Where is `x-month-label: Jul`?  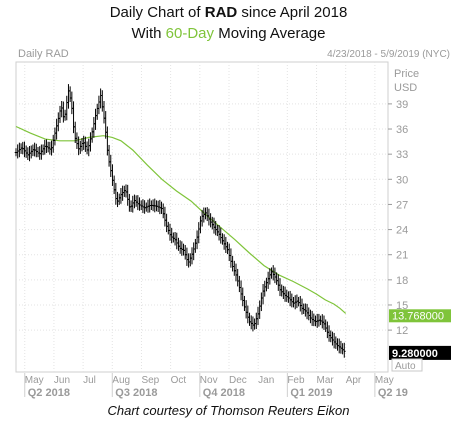 x-month-label: Jul is located at coordinates (89, 380).